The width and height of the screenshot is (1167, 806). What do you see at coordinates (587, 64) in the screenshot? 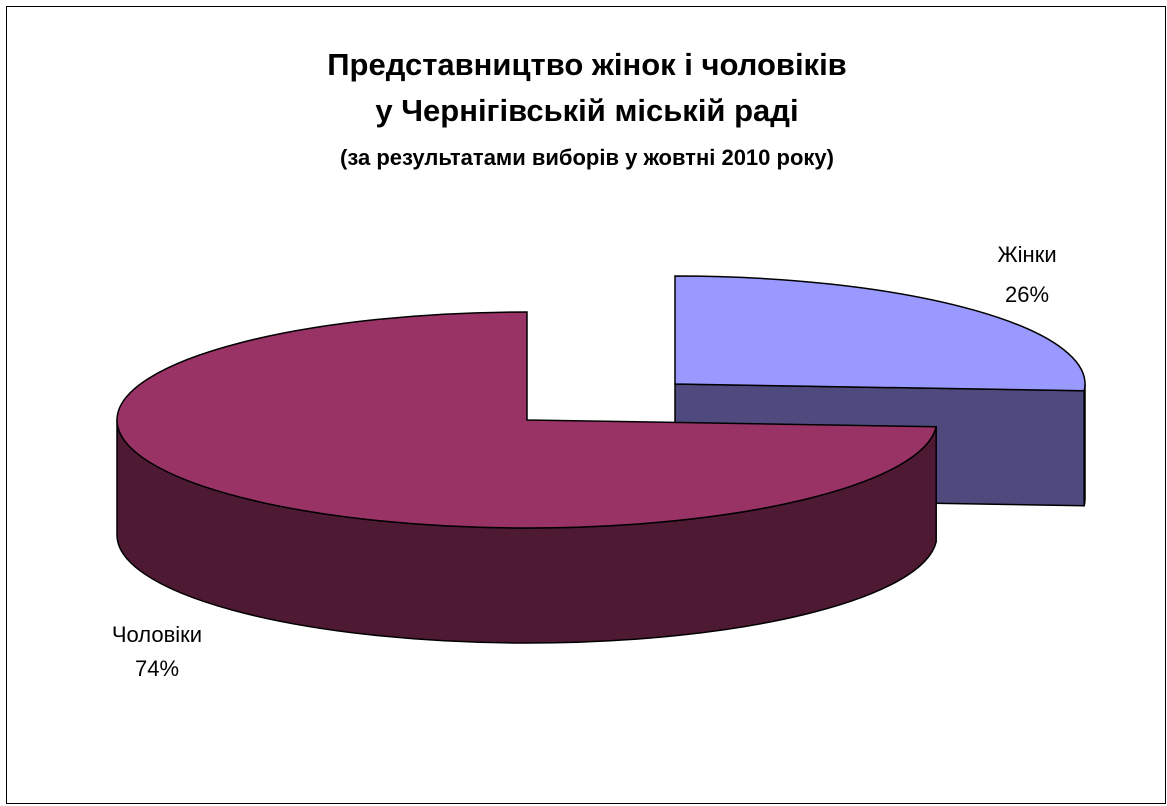
I see `chart-title: Представництво жінок і чоловіків` at bounding box center [587, 64].